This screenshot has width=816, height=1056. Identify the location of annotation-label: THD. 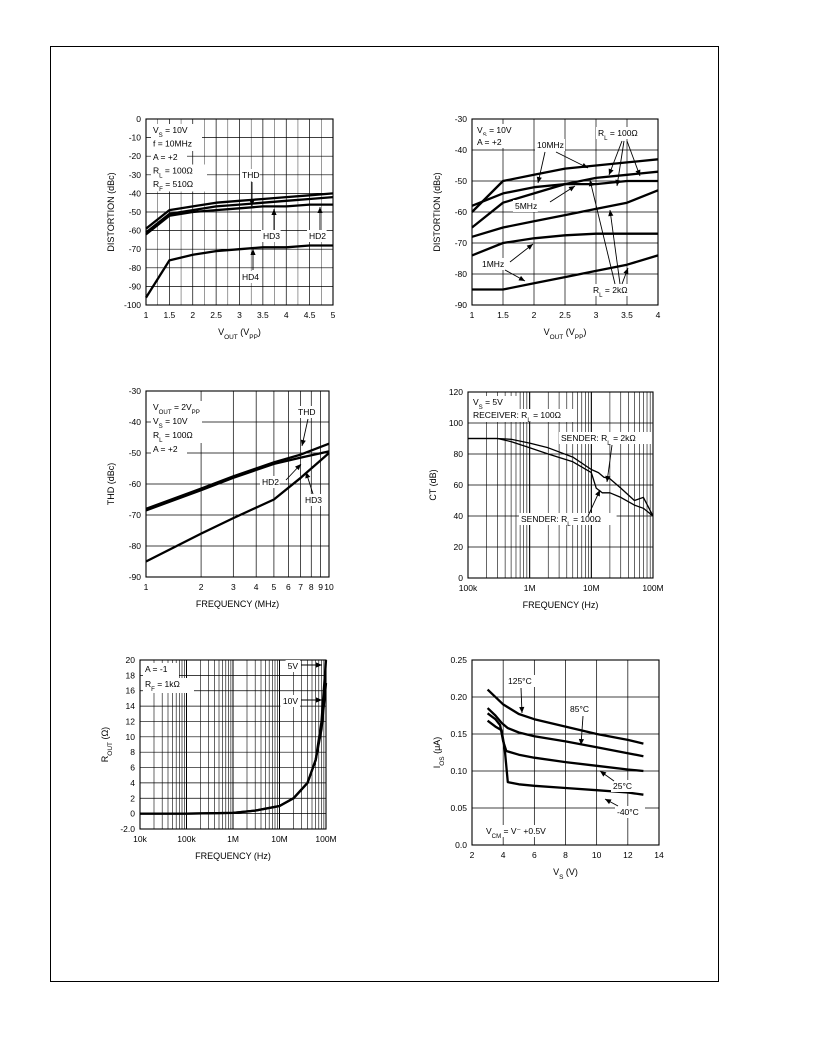
(306, 412).